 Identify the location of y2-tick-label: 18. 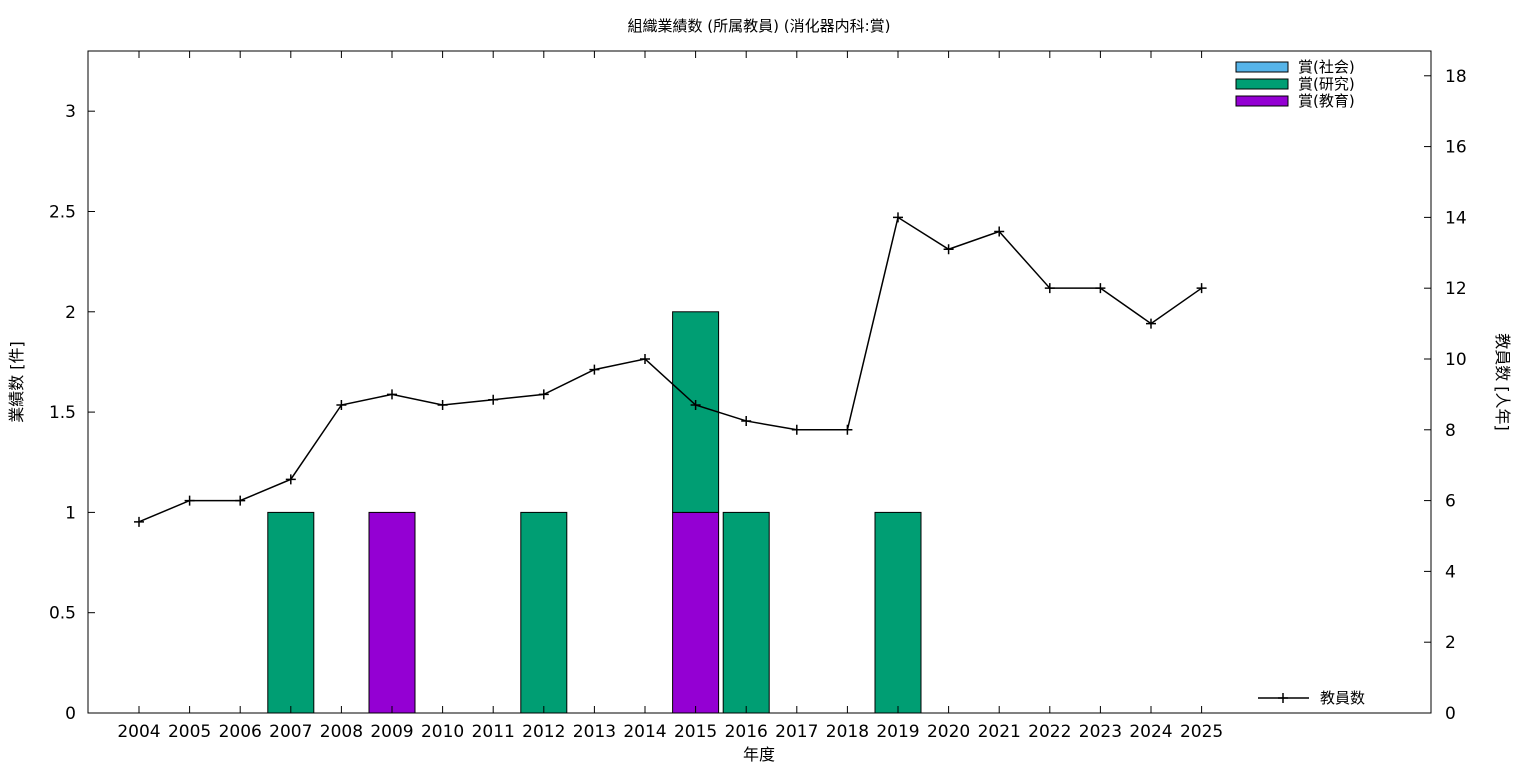
(1456, 77).